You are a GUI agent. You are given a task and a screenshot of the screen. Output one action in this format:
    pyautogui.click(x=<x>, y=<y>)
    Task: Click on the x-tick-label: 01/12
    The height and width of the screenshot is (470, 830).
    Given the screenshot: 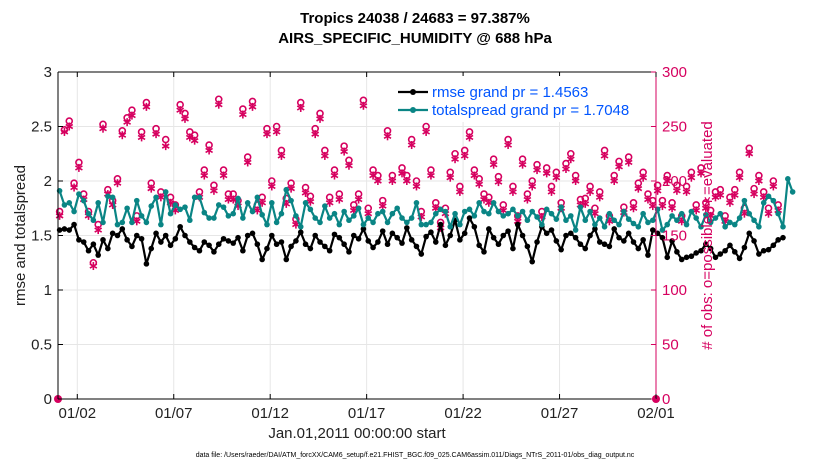 What is the action you would take?
    pyautogui.click(x=270, y=413)
    